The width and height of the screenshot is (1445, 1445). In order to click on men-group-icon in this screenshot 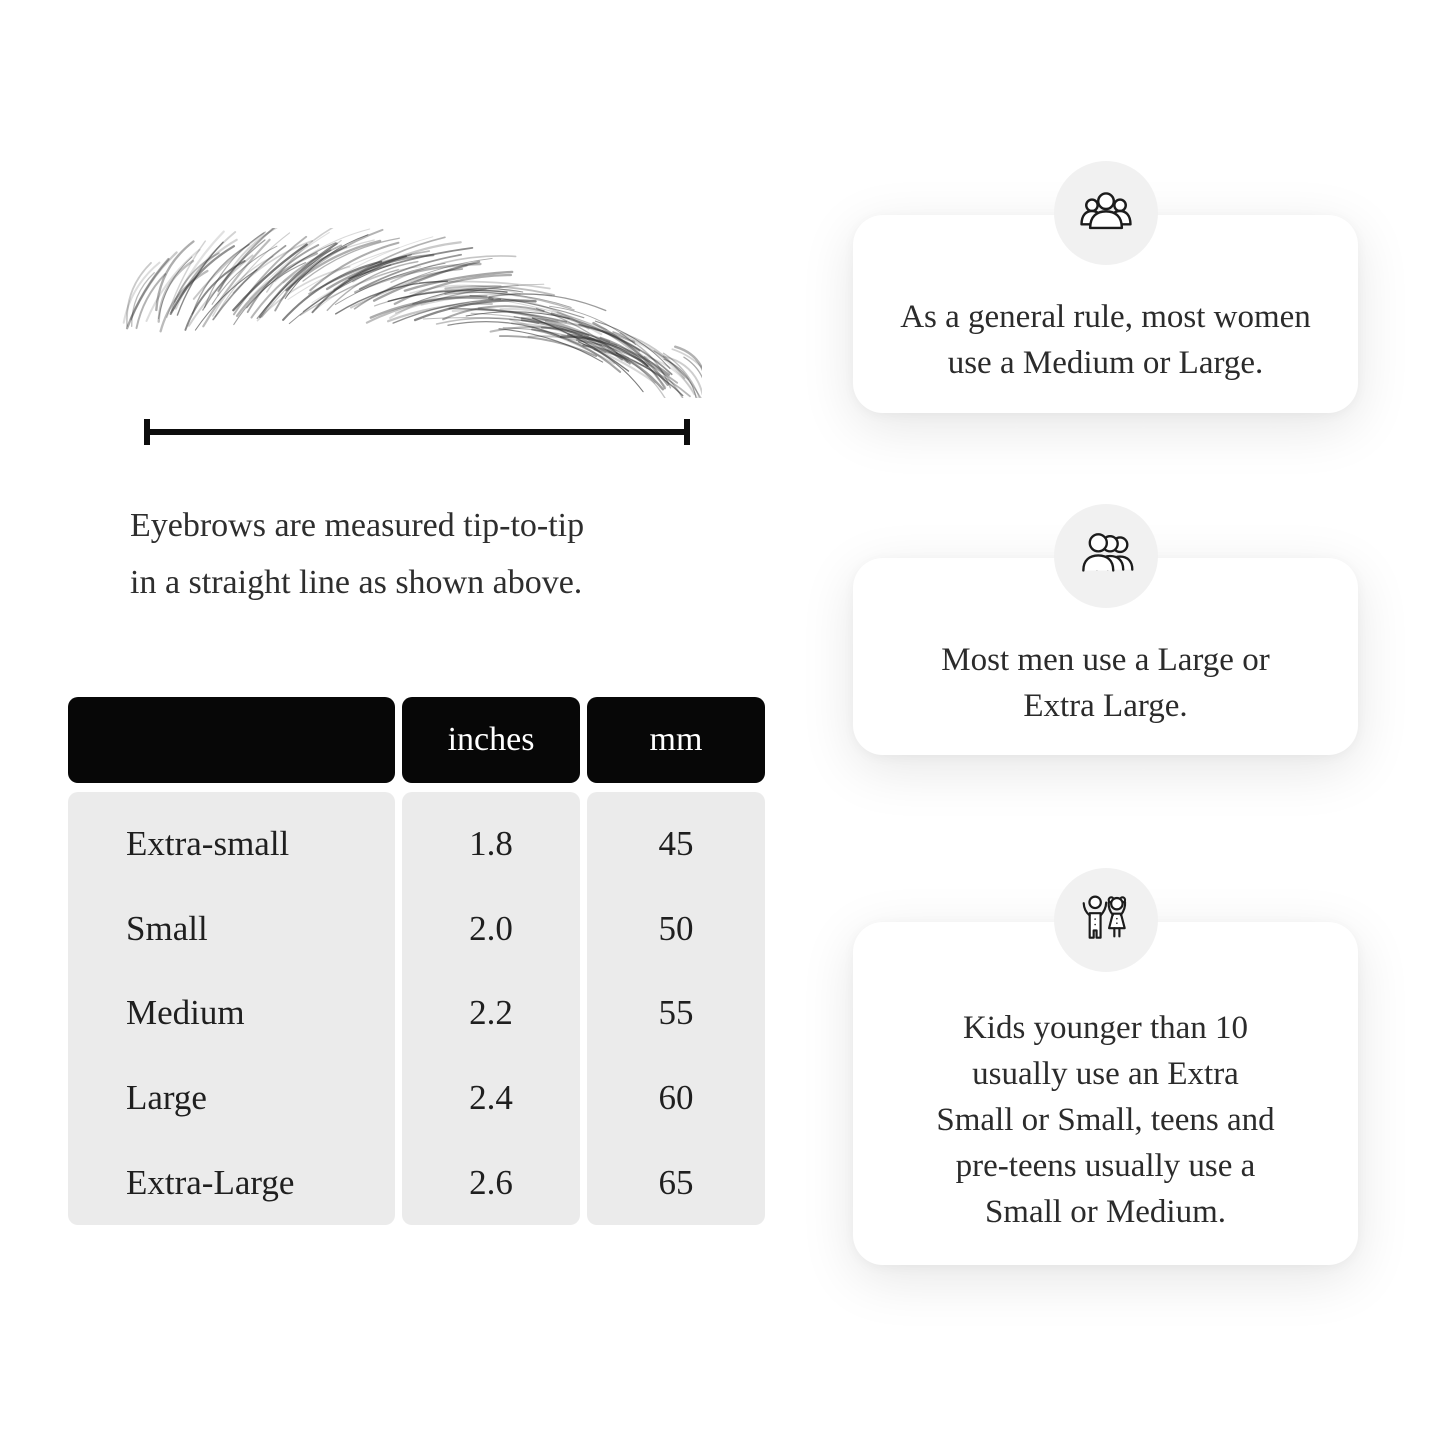, I will do `click(1105, 556)`.